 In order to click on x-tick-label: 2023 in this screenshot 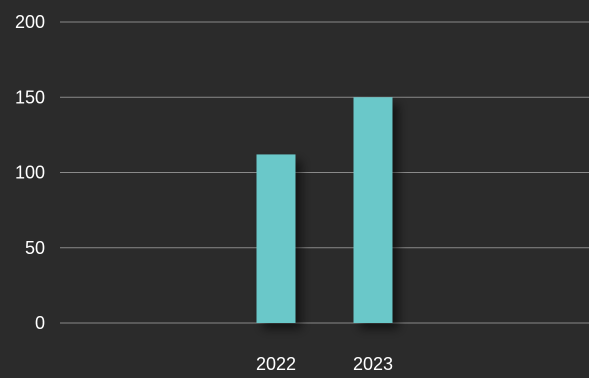, I will do `click(373, 364)`.